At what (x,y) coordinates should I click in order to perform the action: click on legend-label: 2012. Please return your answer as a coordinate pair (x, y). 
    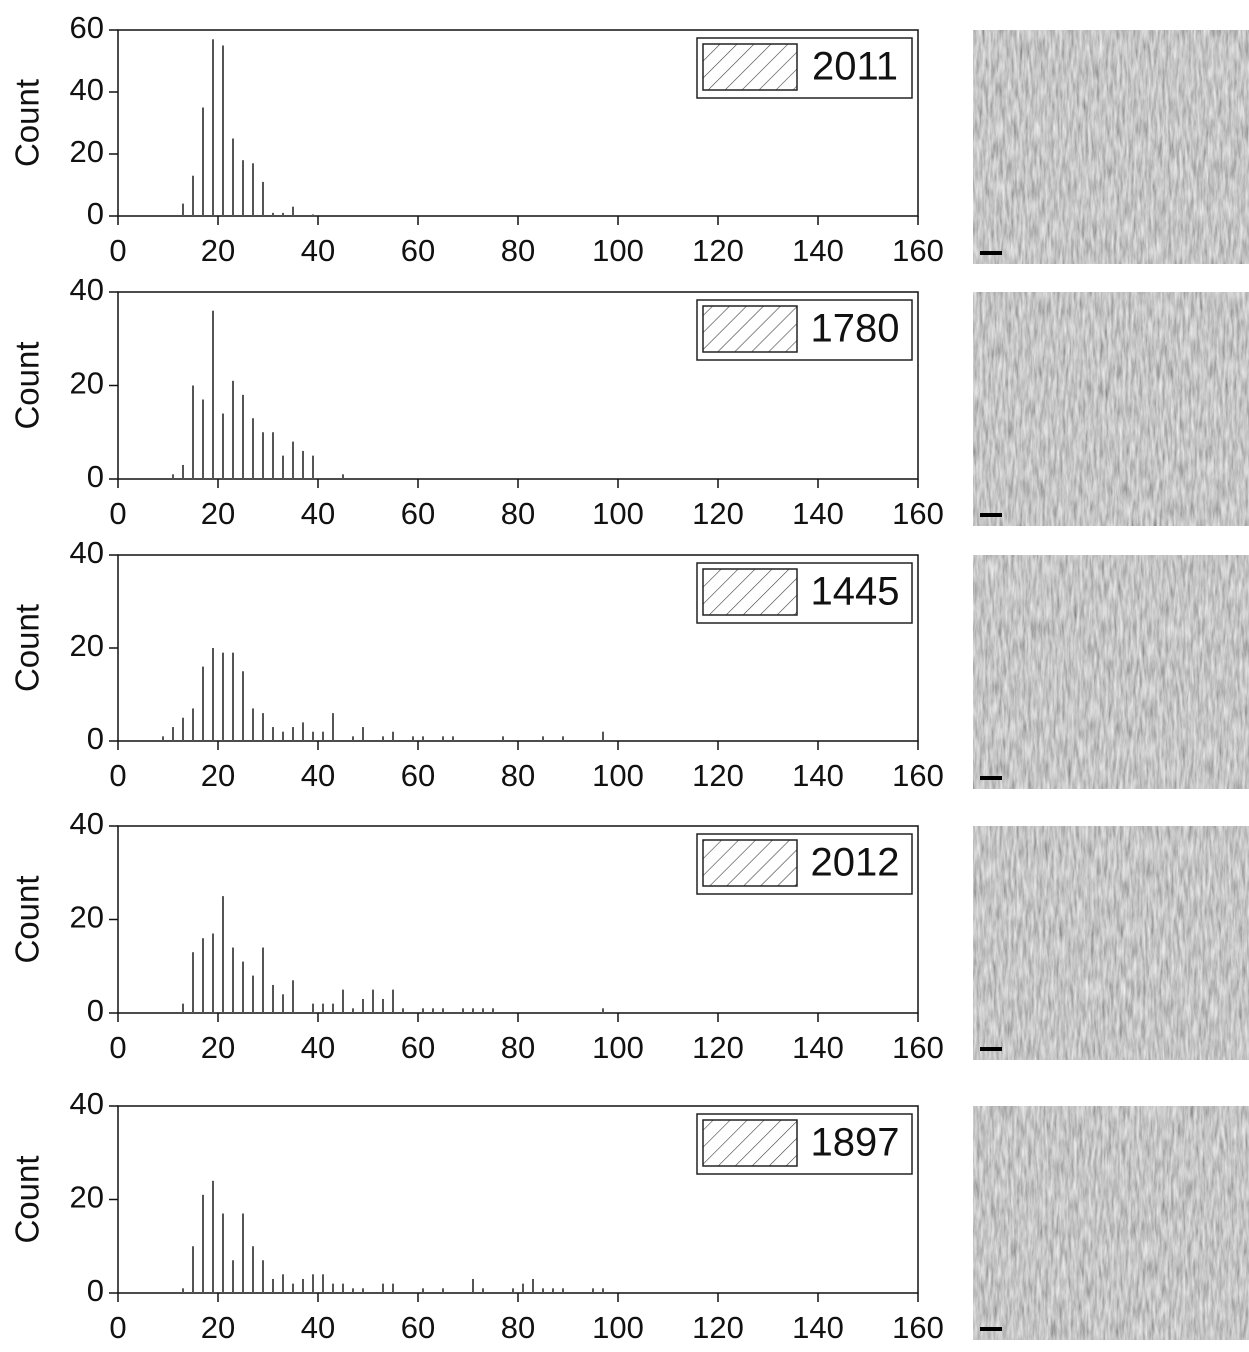
    Looking at the image, I should click on (855, 863).